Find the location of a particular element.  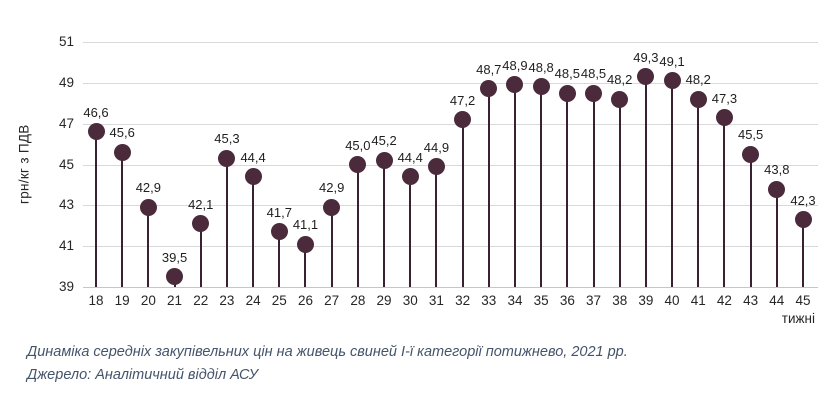

x-tick-label: 19 is located at coordinates (122, 300).